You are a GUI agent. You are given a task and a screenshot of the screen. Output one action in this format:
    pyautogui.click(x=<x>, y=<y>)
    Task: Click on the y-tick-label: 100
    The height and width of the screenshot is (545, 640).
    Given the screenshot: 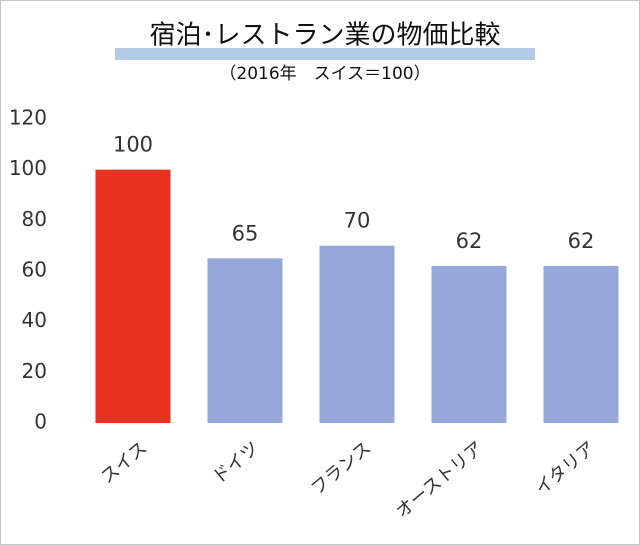 What is the action you would take?
    pyautogui.click(x=28, y=168)
    